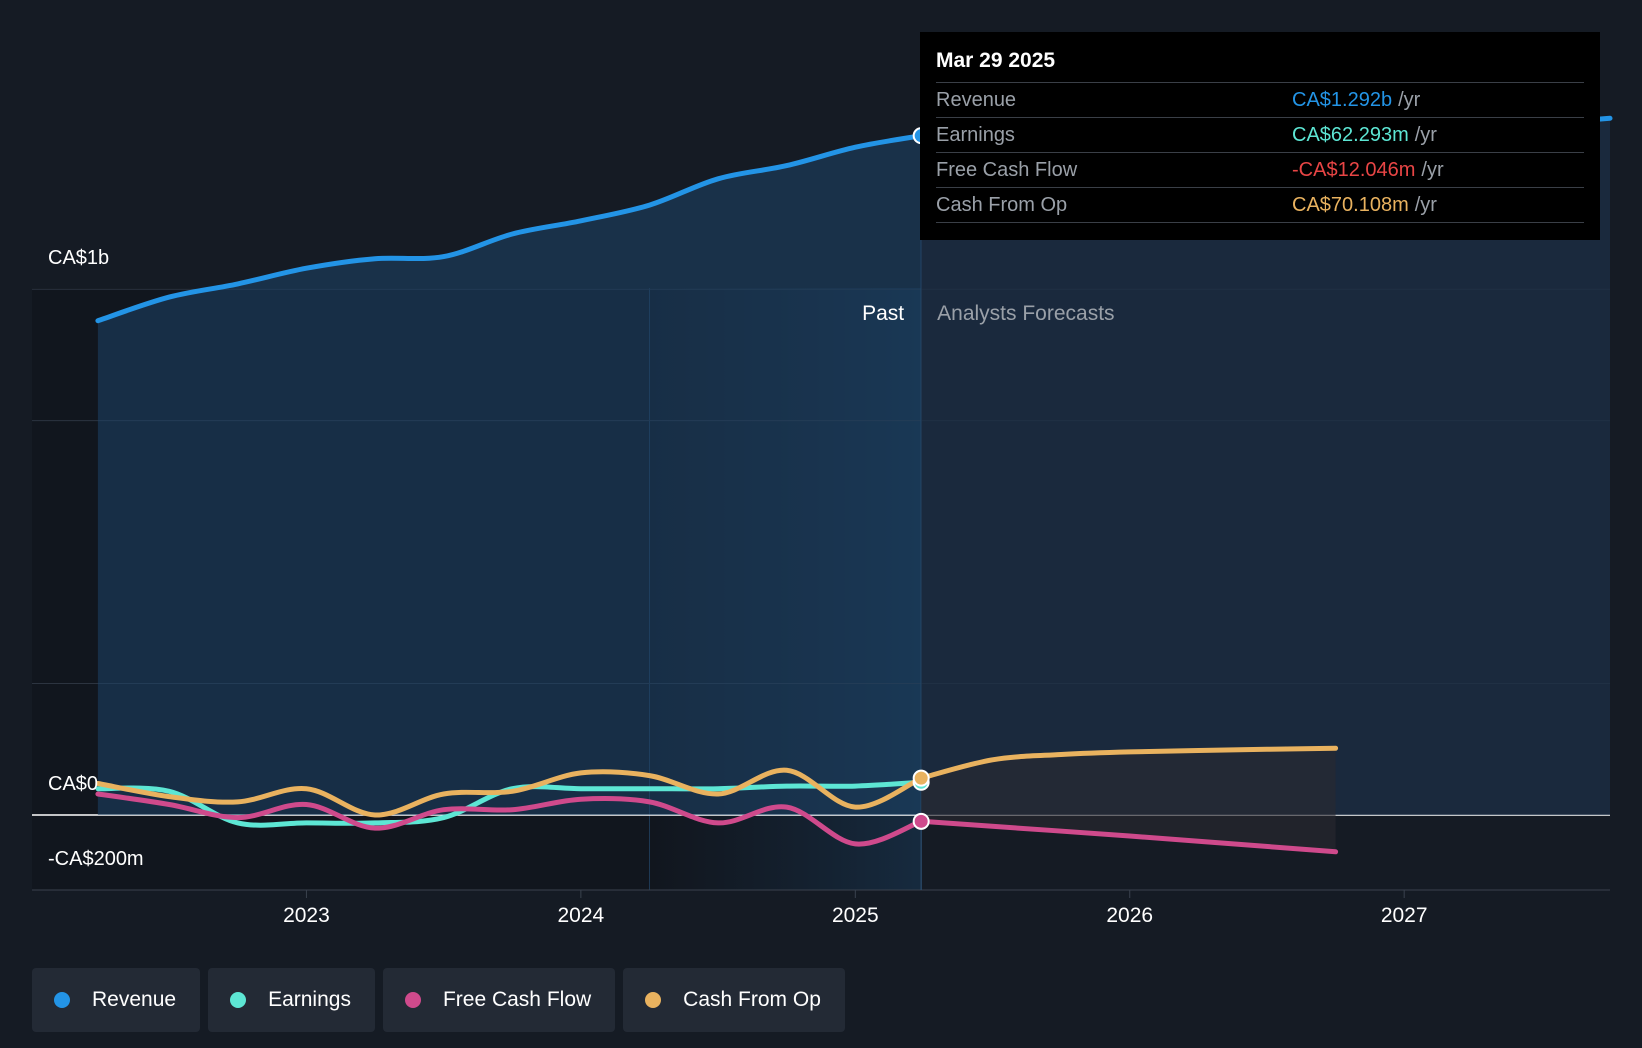 This screenshot has height=1048, width=1642. I want to click on legend-item-free-cash-flow: Free Cash Flow, so click(499, 1000).